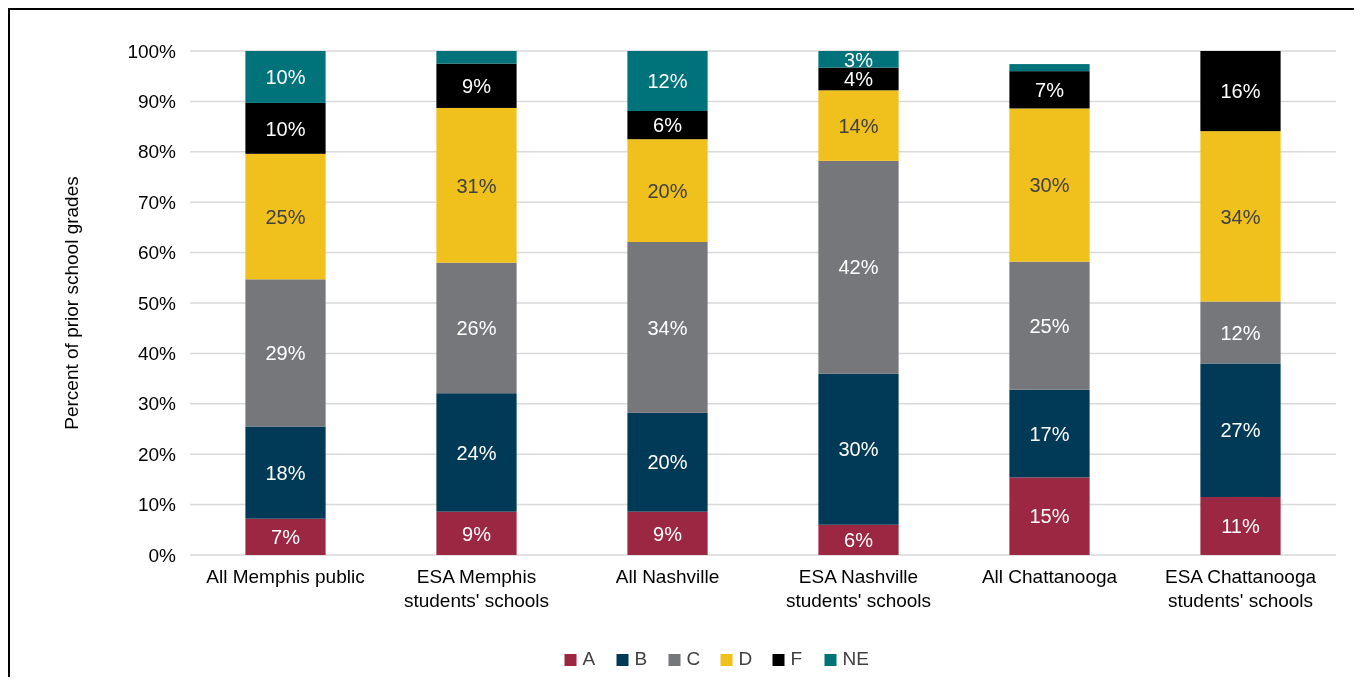 Image resolution: width=1362 pixels, height=685 pixels. Describe the element at coordinates (667, 576) in the screenshot. I see `x-tick-label: All Nashville` at that location.